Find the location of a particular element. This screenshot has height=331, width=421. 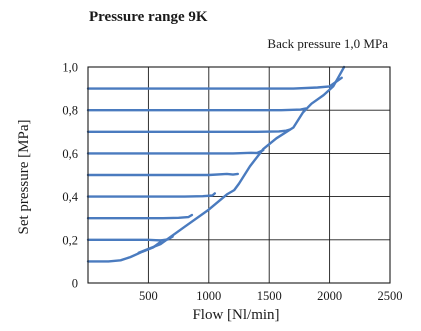

y-tick-label: 0 is located at coordinates (75, 284).